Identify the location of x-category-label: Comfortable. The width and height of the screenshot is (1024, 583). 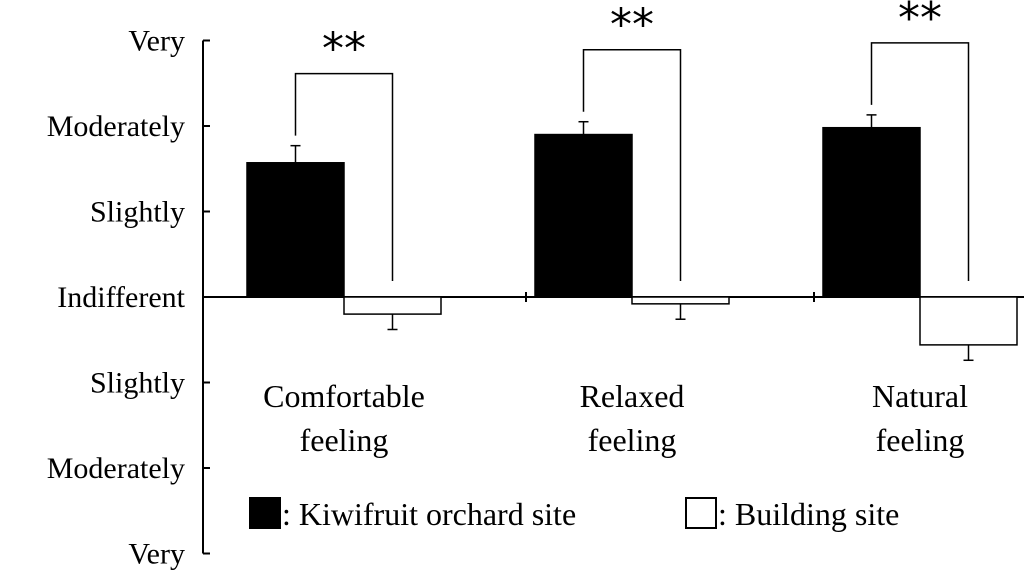
(344, 396).